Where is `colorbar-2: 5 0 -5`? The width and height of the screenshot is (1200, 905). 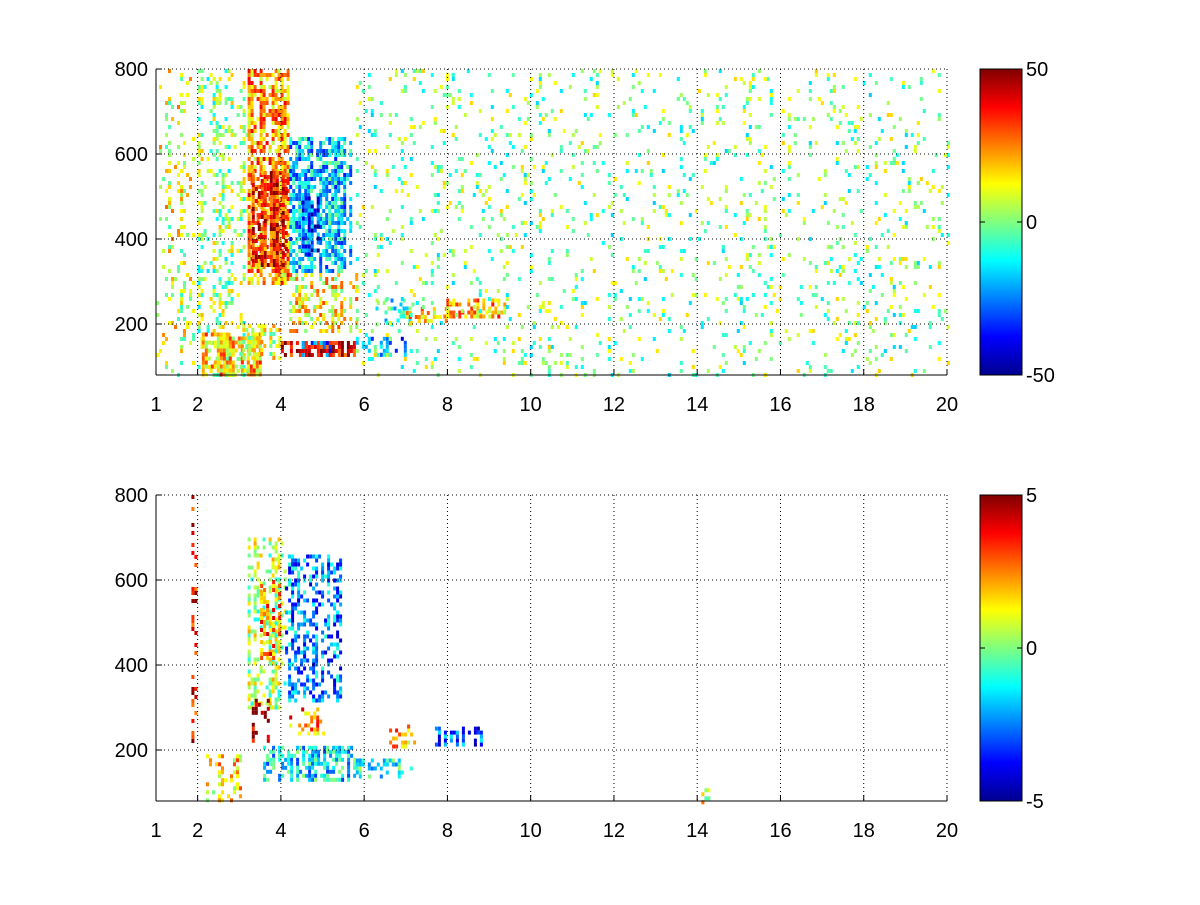 colorbar-2: 5 0 -5 is located at coordinates (1011, 649).